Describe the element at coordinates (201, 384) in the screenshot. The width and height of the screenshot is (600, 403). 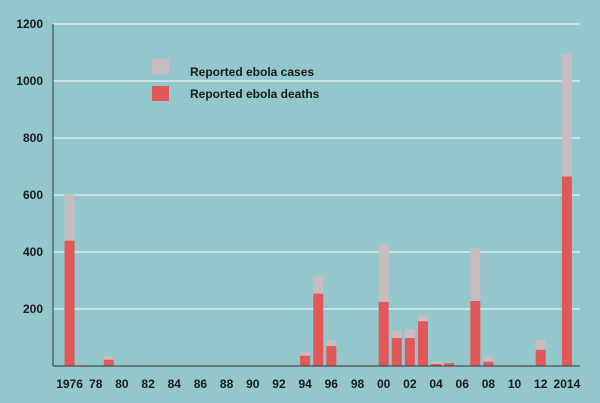
I see `x-tick-label: 86` at that location.